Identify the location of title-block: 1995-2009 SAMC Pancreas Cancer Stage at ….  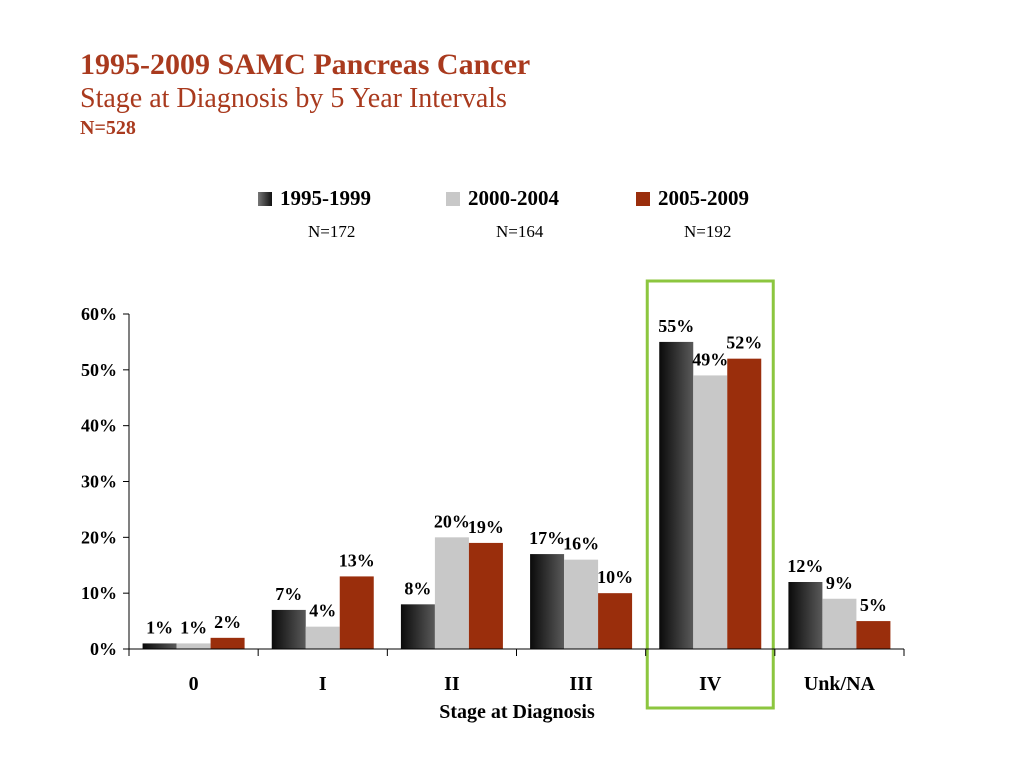
(305, 94).